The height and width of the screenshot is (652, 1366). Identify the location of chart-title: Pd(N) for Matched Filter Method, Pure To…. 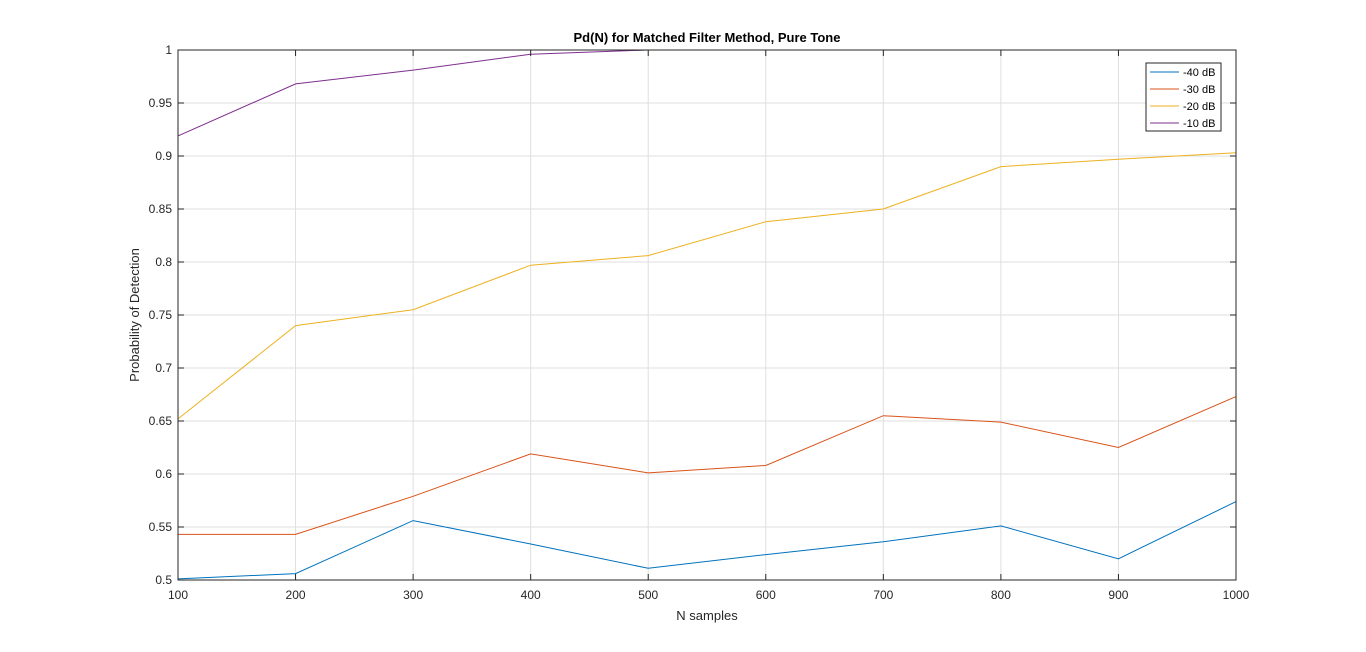
(707, 37).